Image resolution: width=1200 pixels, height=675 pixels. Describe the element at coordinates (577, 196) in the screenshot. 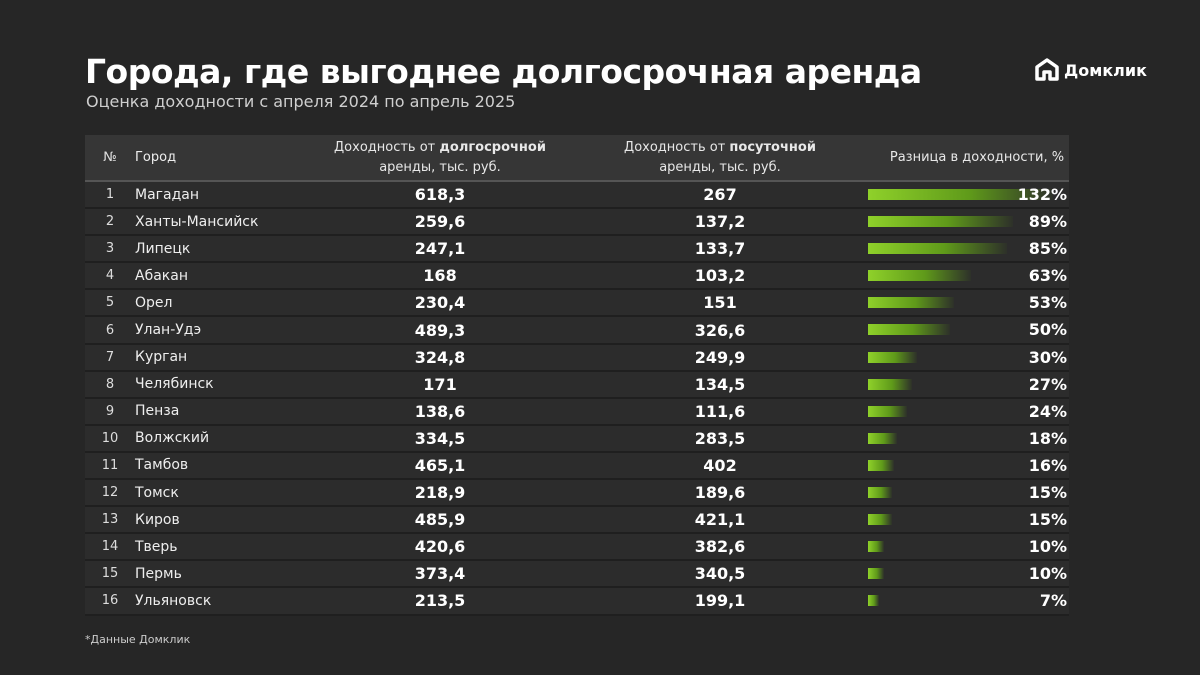

I see `table-row: 1 Магадан 618,3 267 132%` at that location.